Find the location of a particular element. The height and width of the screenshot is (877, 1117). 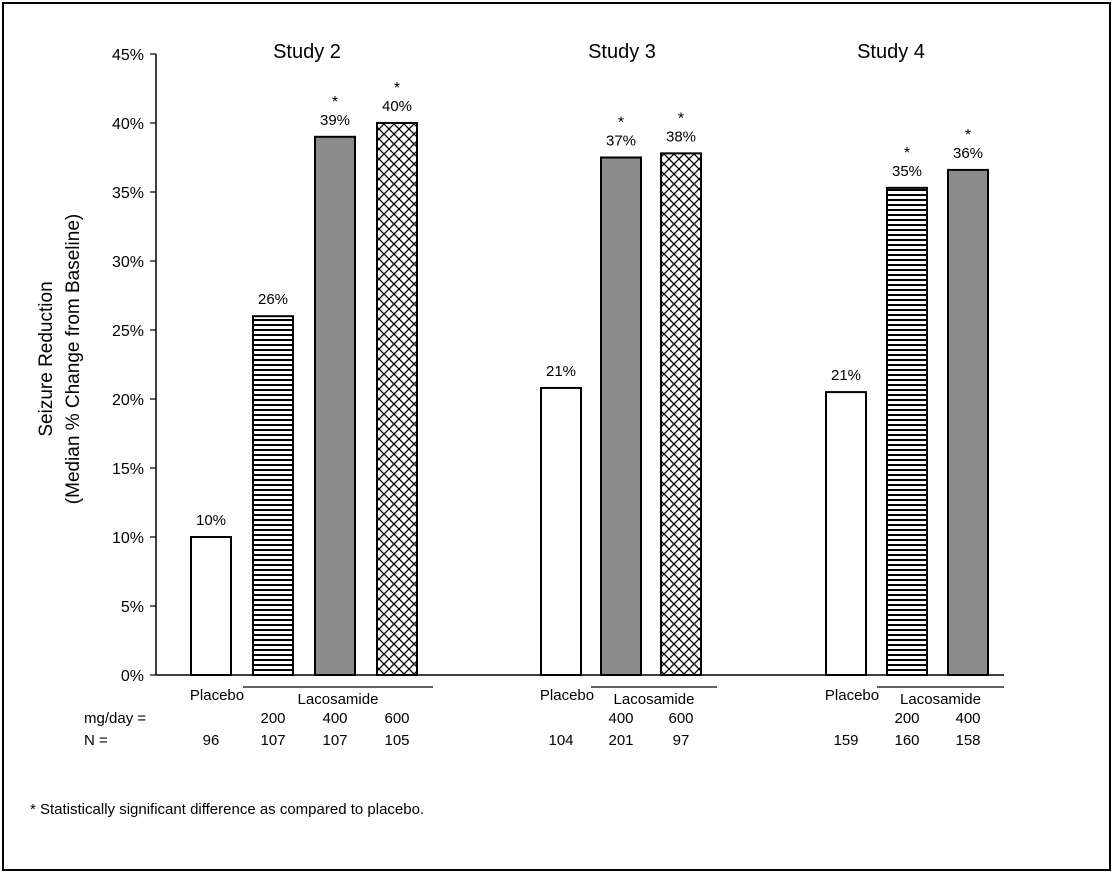

study-title: Study 2 is located at coordinates (307, 52).